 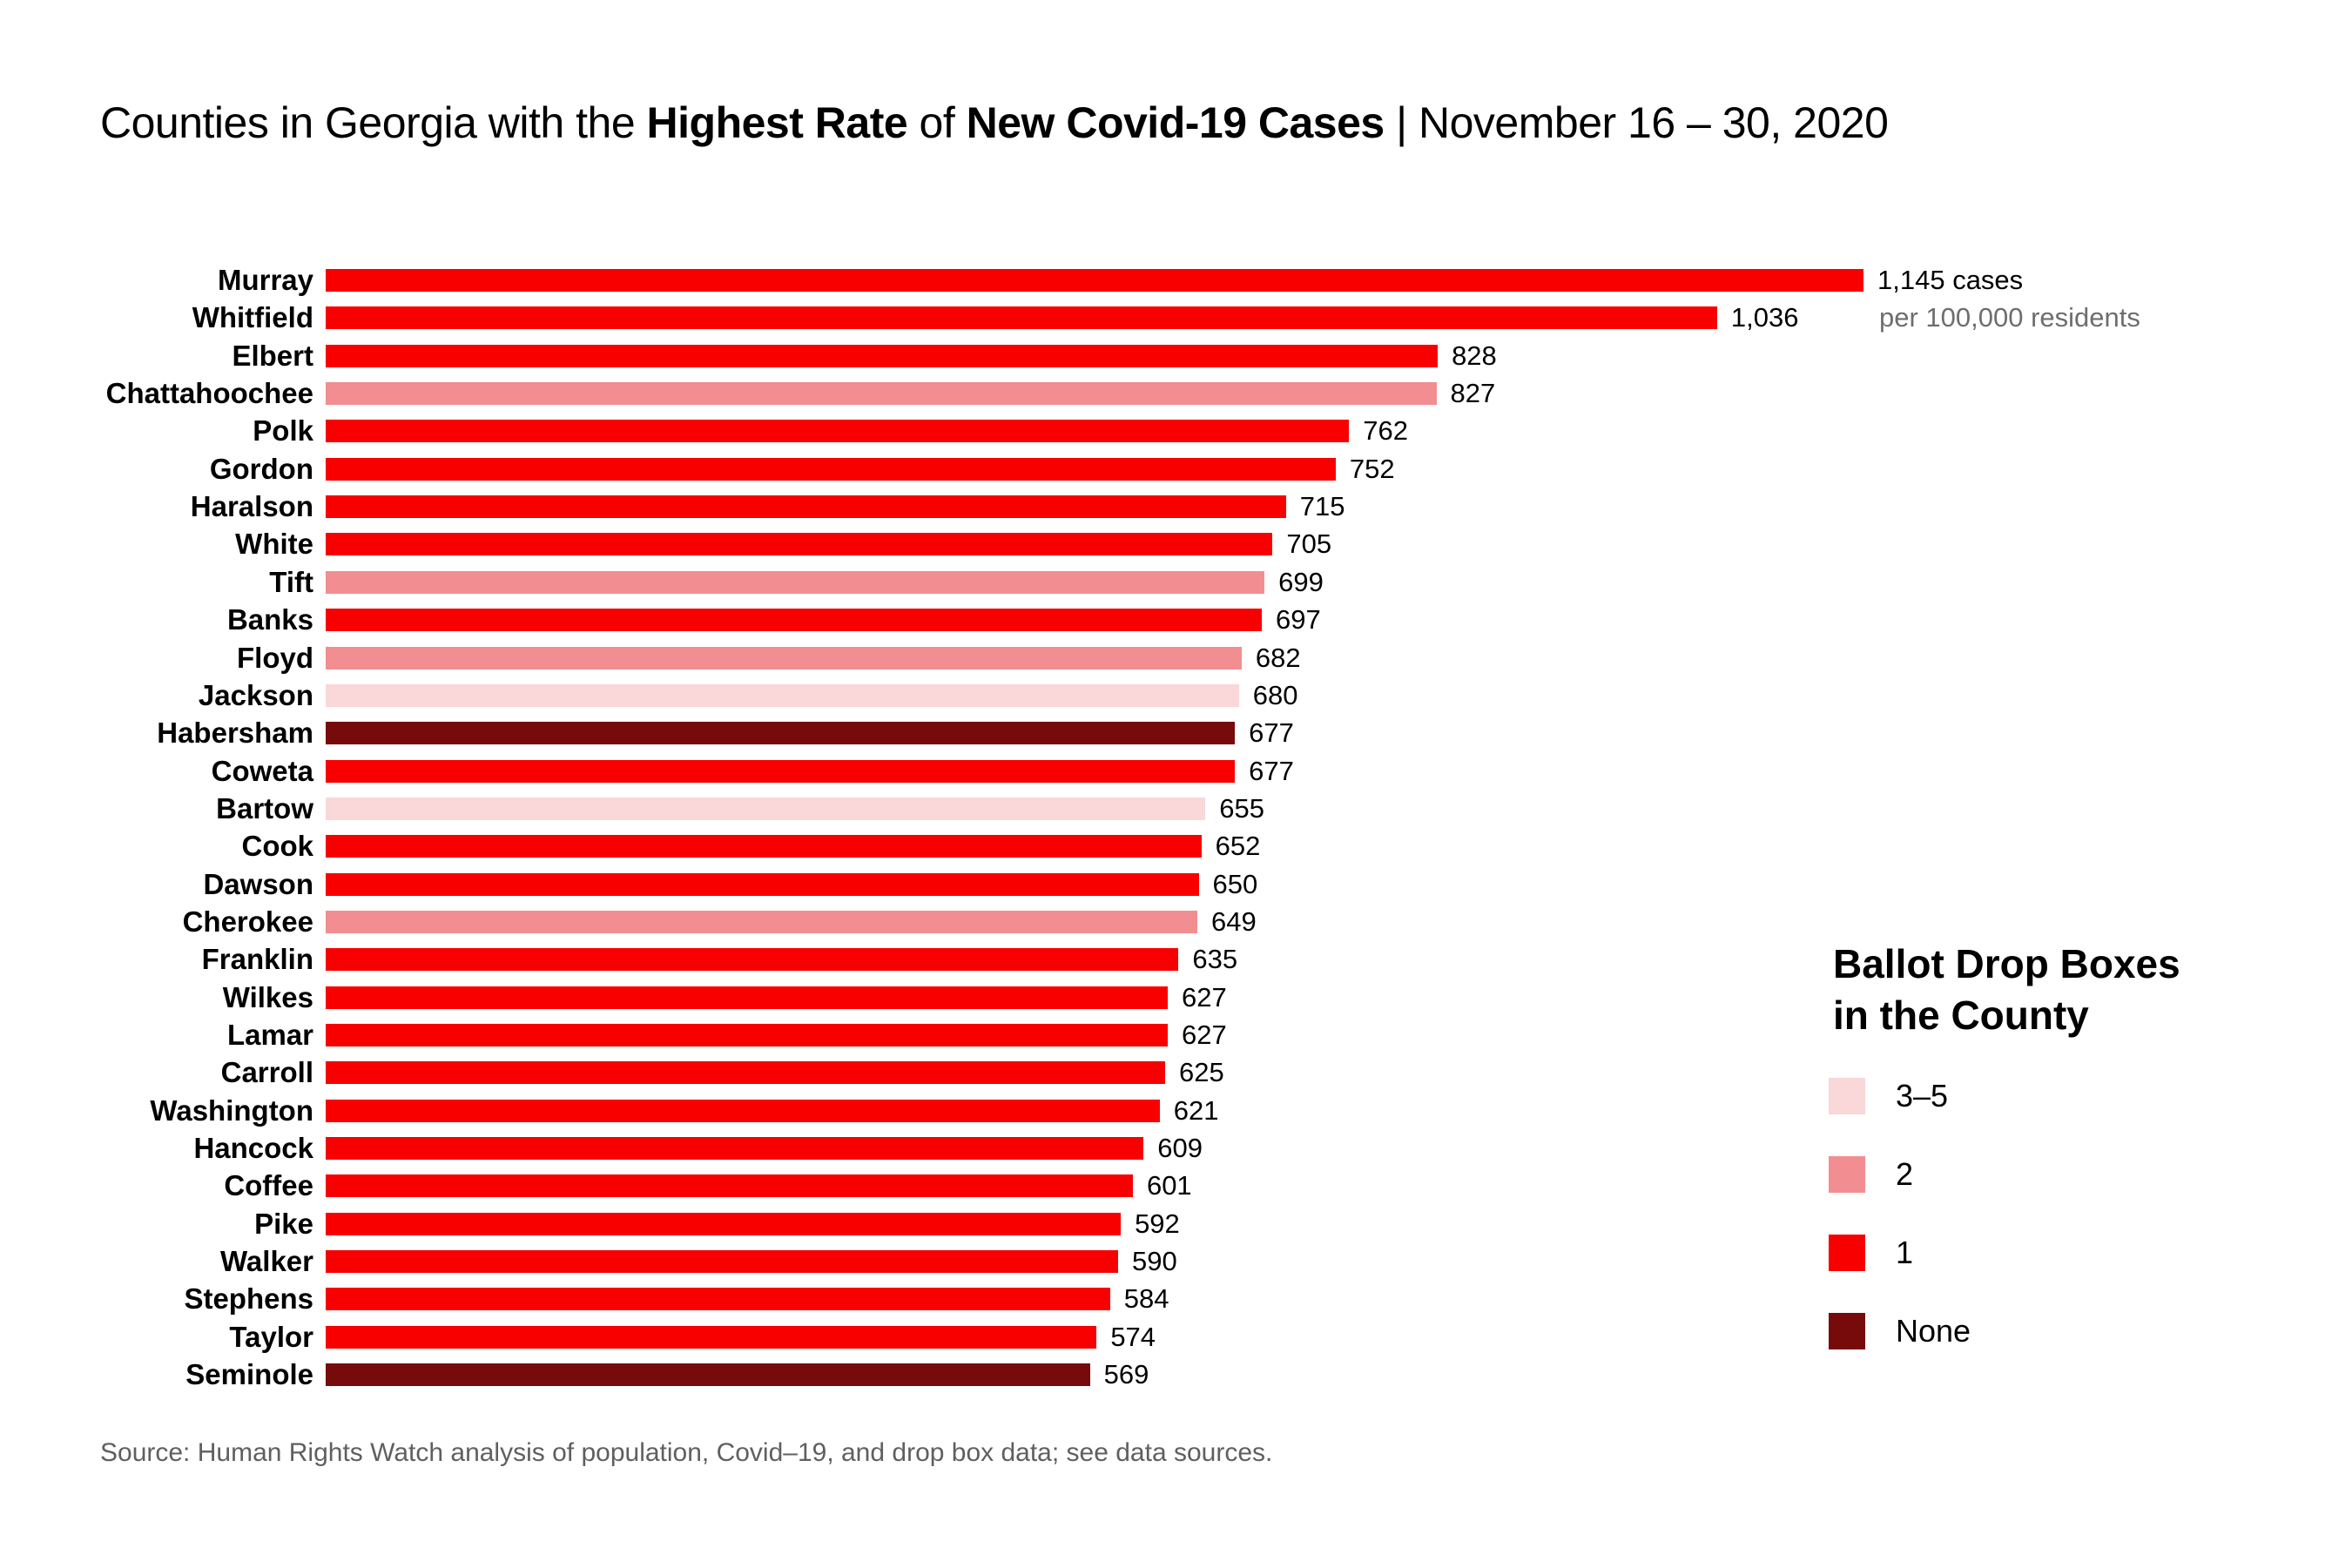 What do you see at coordinates (253, 1148) in the screenshot?
I see `county-label: Hancock` at bounding box center [253, 1148].